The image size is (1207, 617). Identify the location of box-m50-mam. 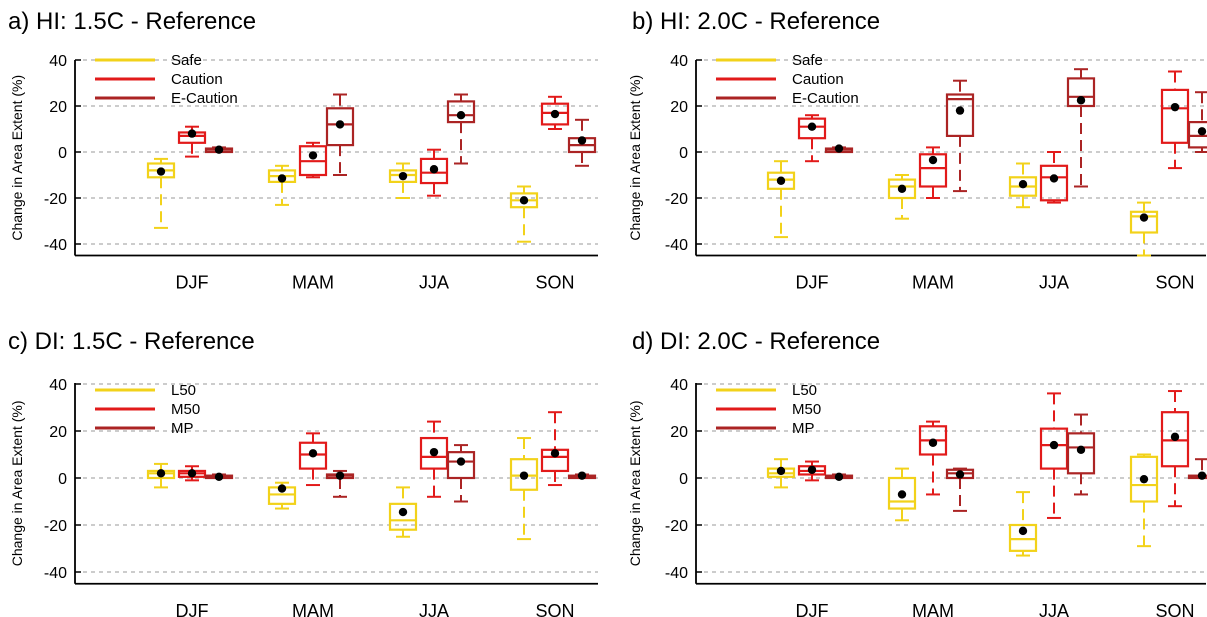
(933, 458).